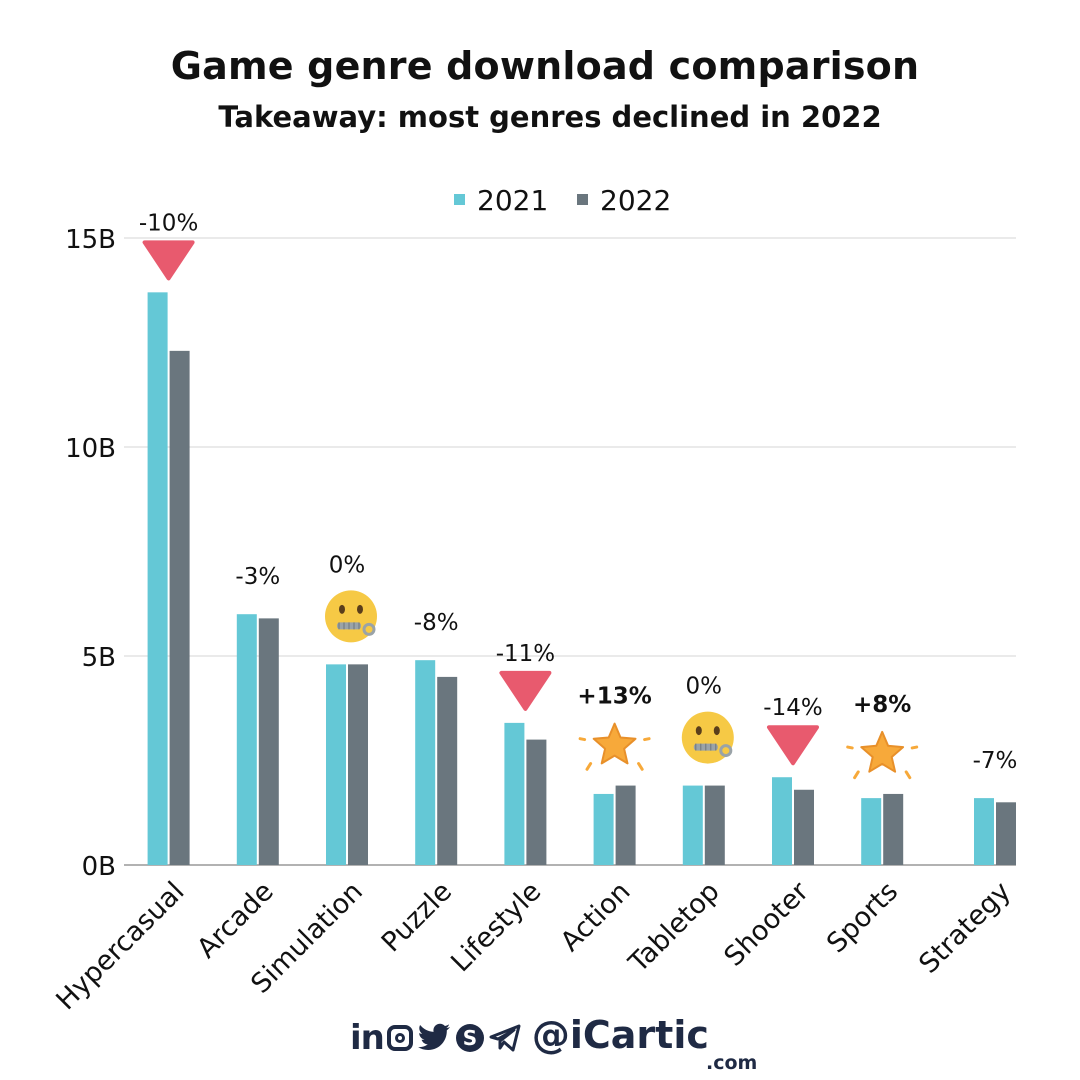 This screenshot has width=1080, height=1080. Describe the element at coordinates (550, 117) in the screenshot. I see `chart-subtitle: Takeaway: most genres declined in 2022` at that location.